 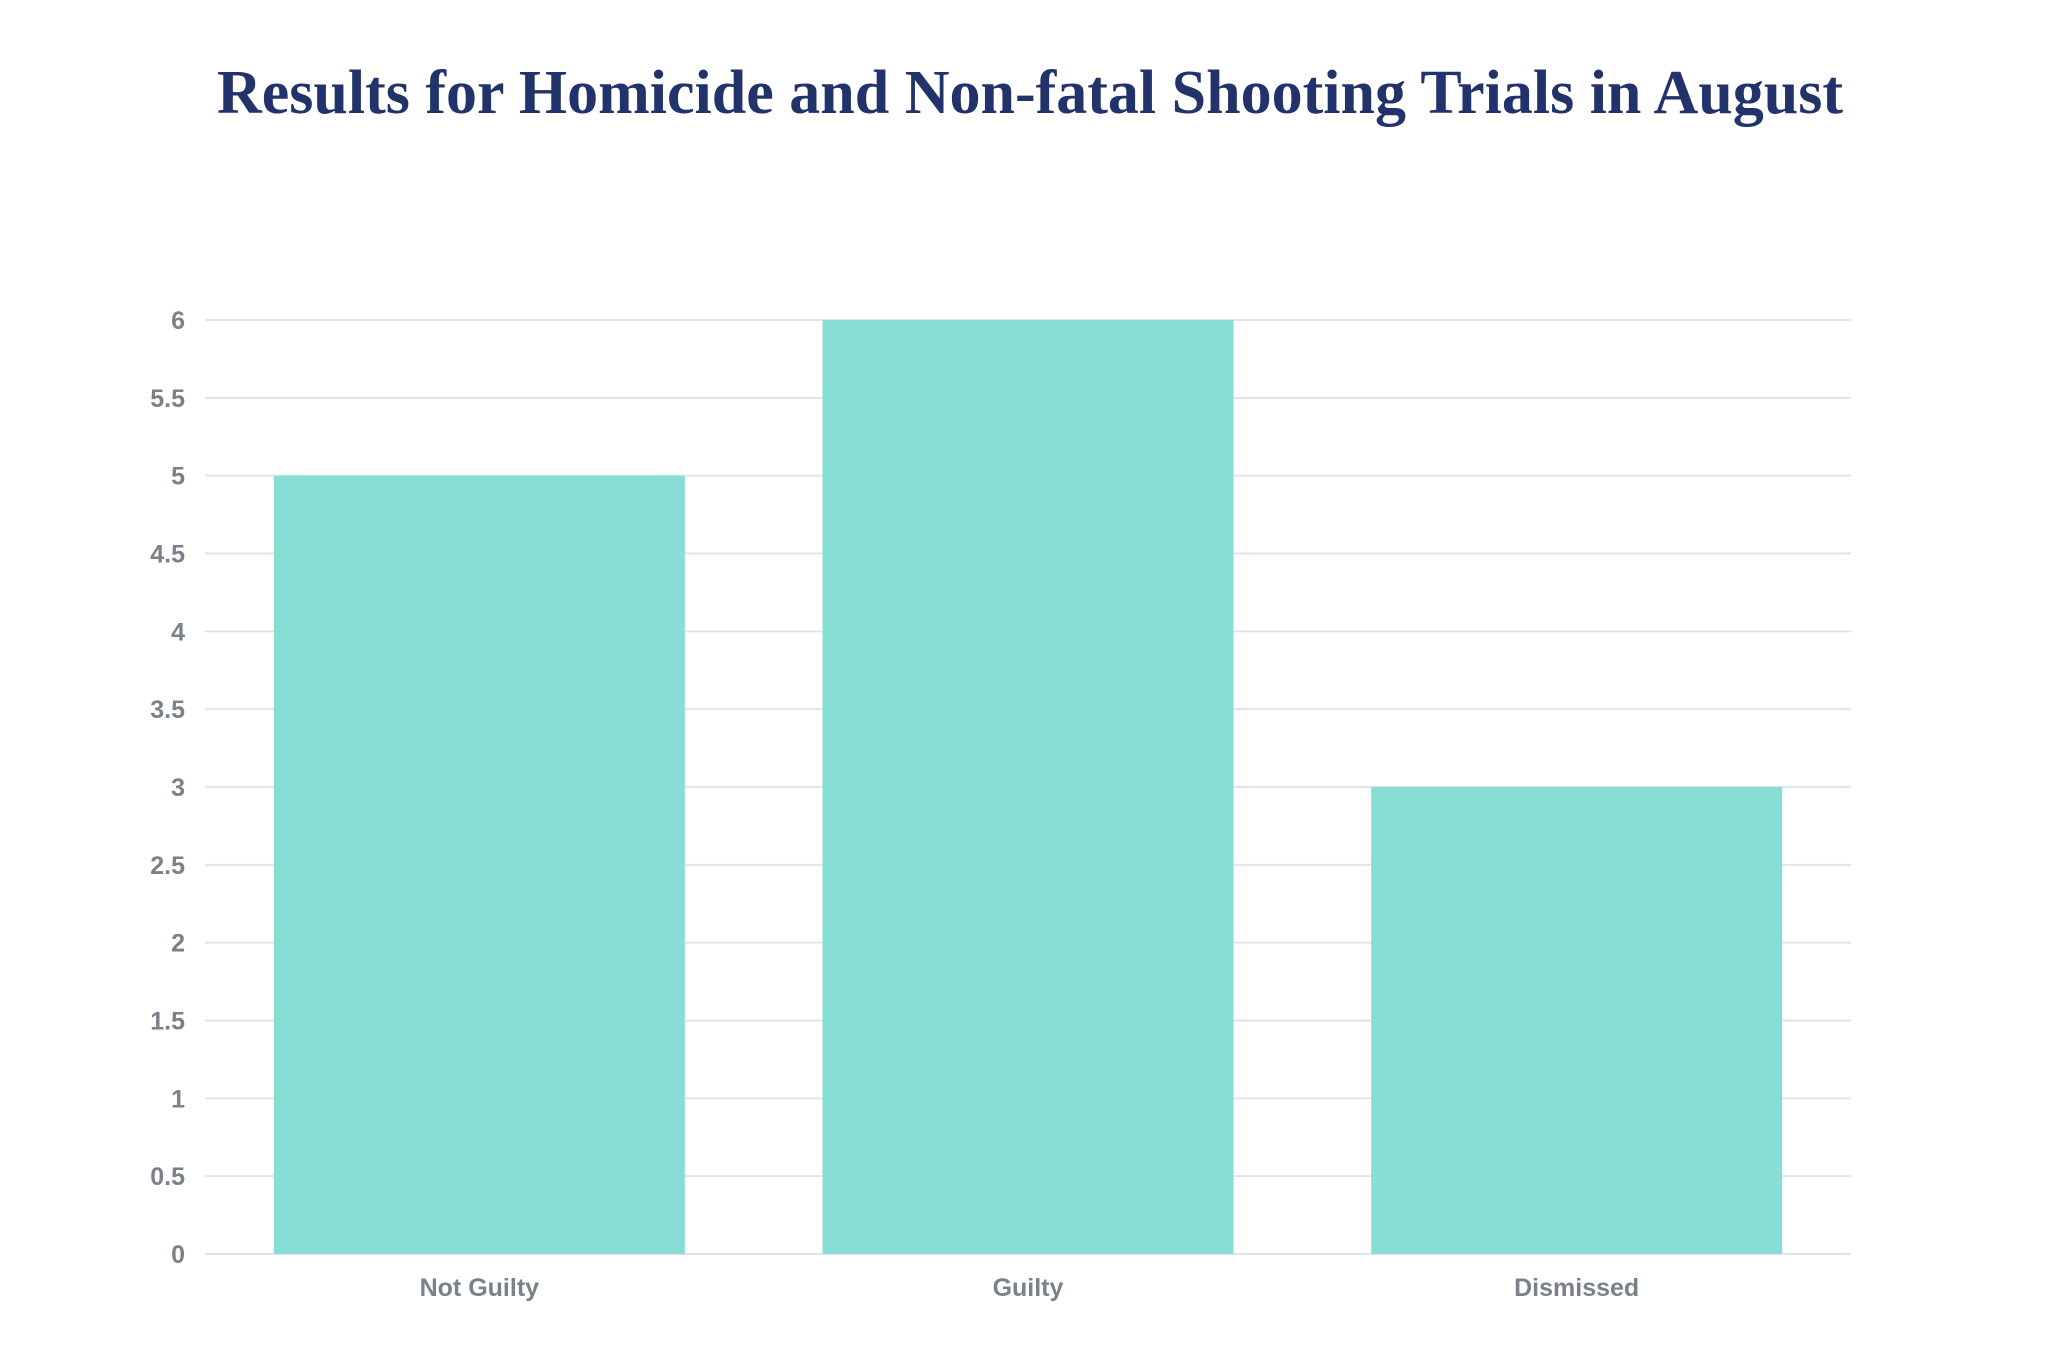 I want to click on x-tick-label: Dismissed, so click(x=1576, y=1288).